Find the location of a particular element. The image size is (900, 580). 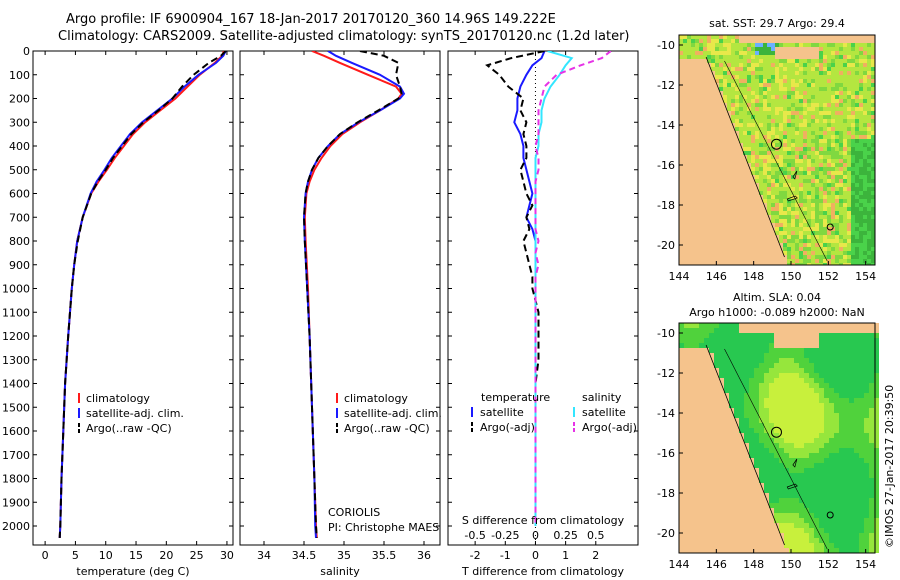

y-tick-label: -12 is located at coordinates (666, 85).